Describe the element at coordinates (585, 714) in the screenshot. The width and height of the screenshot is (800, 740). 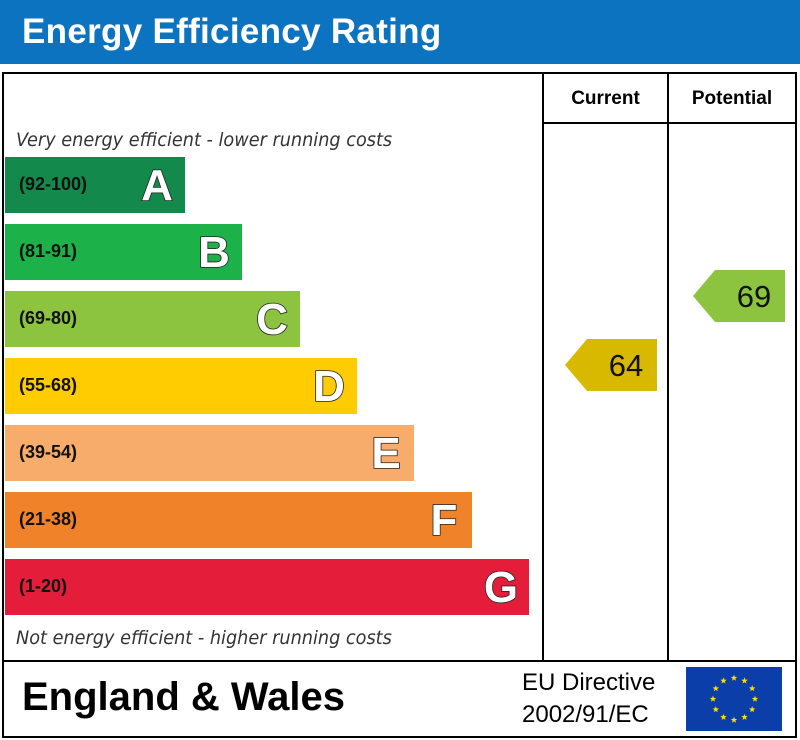
I see `eu-directive-number: 2002/91/EC` at that location.